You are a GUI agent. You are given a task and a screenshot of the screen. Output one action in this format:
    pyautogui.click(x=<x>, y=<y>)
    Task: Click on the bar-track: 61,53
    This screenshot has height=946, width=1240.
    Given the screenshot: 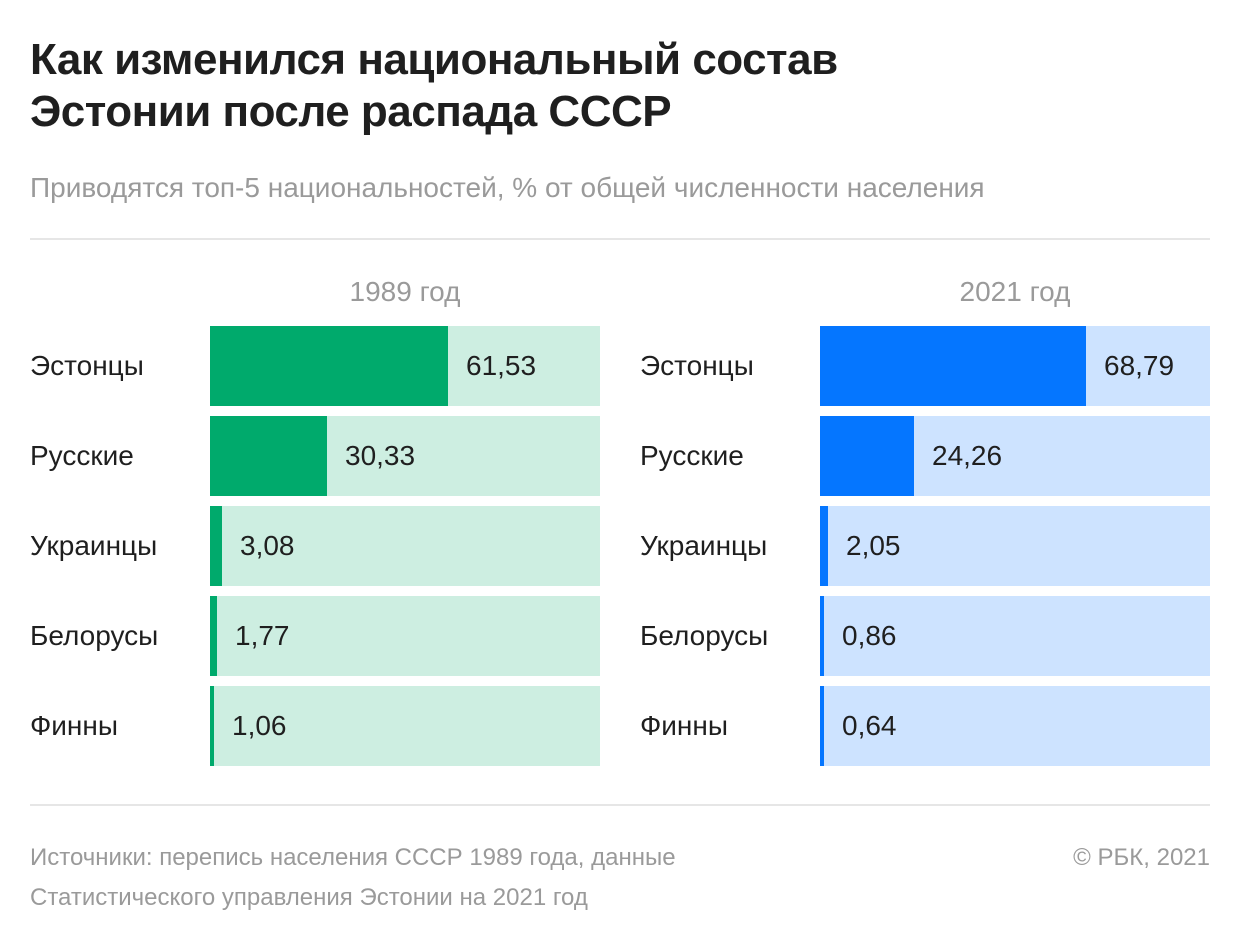 What is the action you would take?
    pyautogui.click(x=405, y=366)
    